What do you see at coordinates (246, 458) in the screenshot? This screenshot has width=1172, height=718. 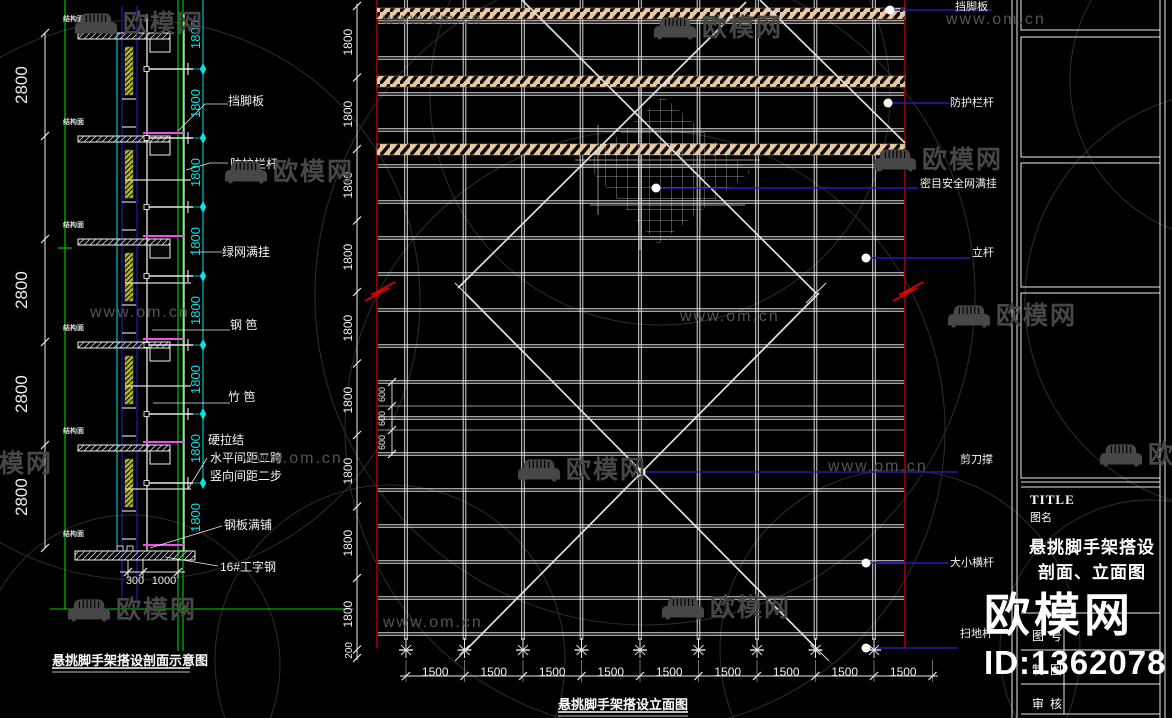 I see `section-label-tie-spacing-h: 水平间距二跨` at bounding box center [246, 458].